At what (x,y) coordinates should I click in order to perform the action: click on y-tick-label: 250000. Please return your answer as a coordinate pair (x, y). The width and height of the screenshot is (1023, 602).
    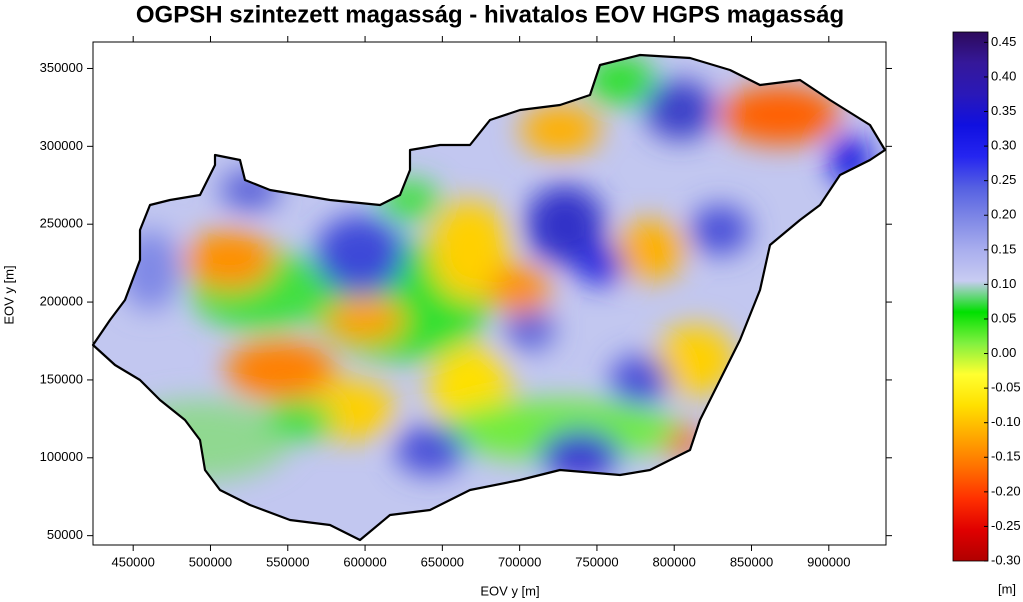
    Looking at the image, I should click on (61, 223).